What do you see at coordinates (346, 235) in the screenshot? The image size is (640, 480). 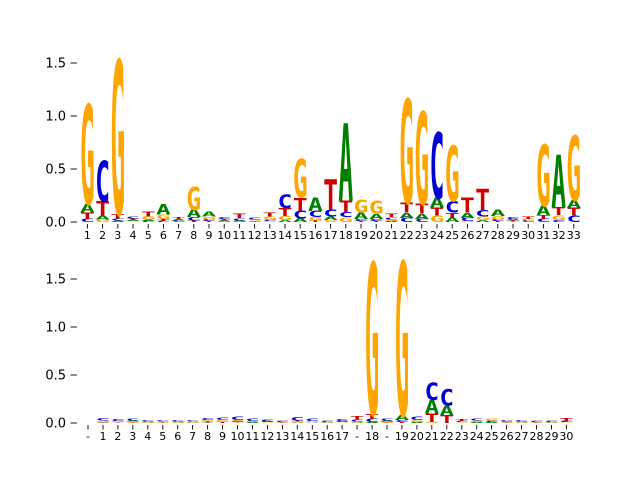 I see `x-tick-label: 18` at bounding box center [346, 235].